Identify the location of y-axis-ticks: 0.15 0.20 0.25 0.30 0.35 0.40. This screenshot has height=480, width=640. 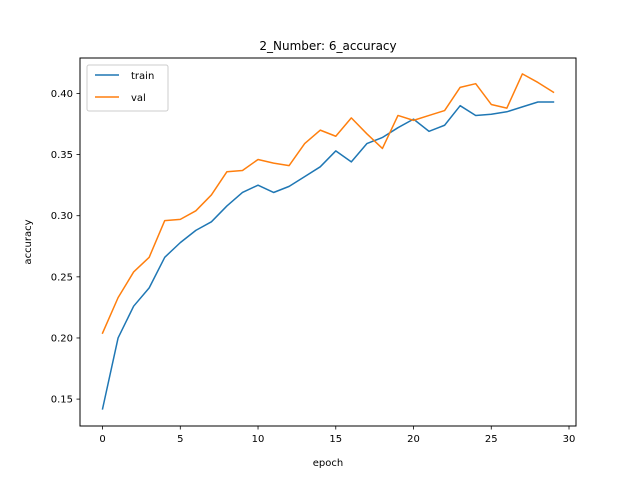
(65, 247).